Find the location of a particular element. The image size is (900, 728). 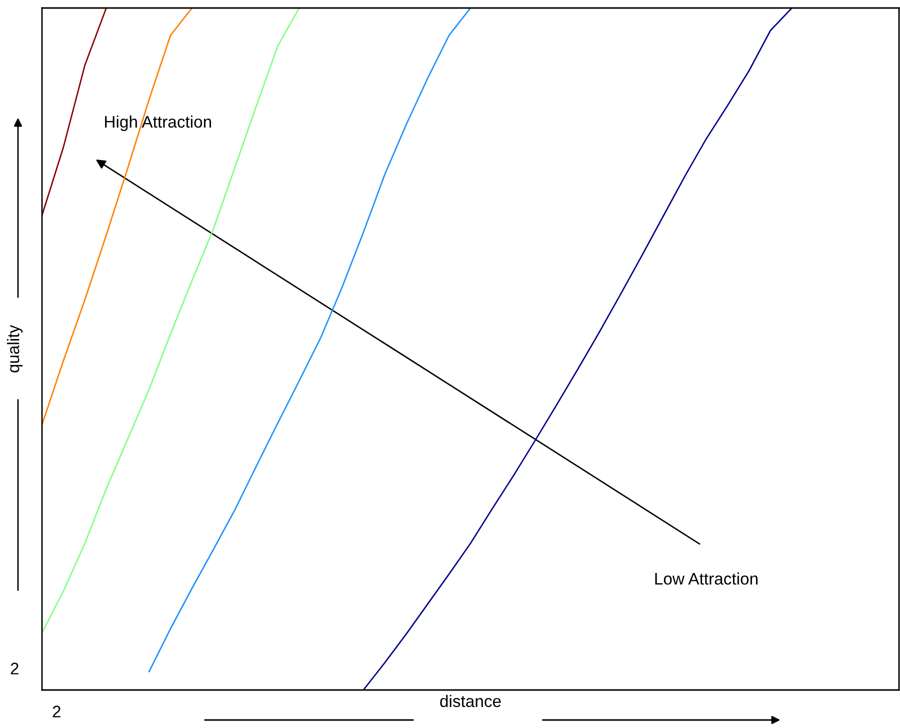

annotation: Low Attraction is located at coordinates (706, 578).